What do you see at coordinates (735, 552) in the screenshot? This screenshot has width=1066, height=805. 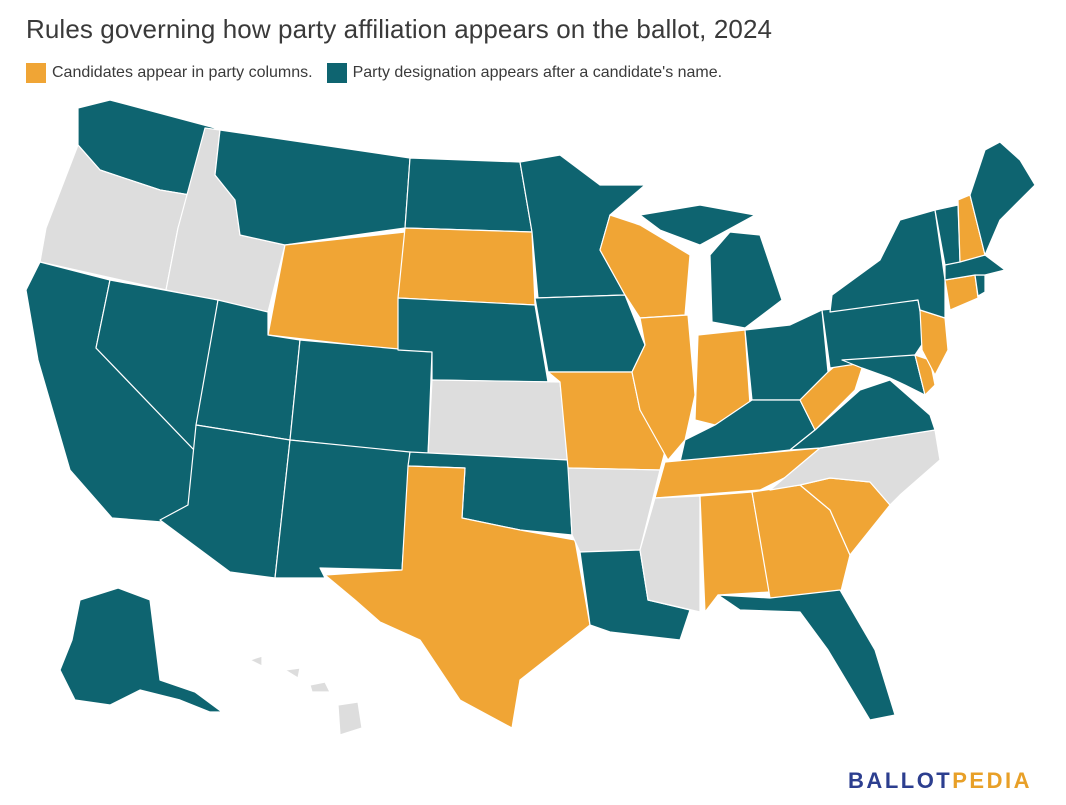 I see `state-alabama` at bounding box center [735, 552].